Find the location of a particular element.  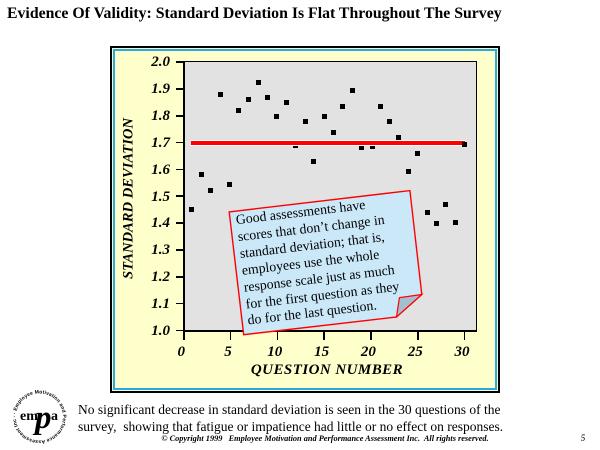

svg-text: p is located at coordinates (42, 418).